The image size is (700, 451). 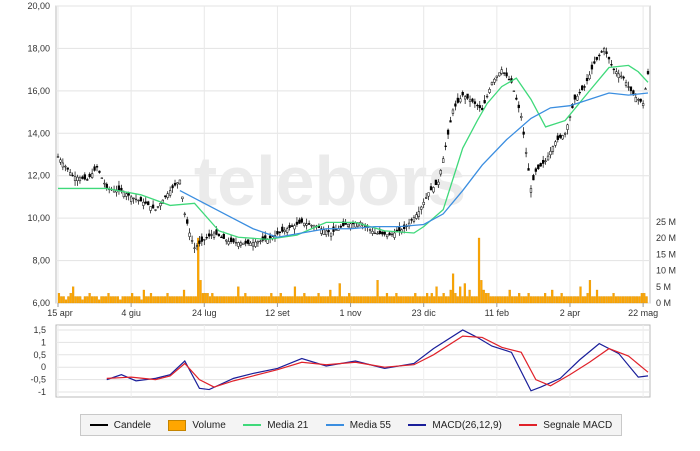 What do you see at coordinates (417, 425) in the screenshot?
I see `macd-swatch-icon` at bounding box center [417, 425].